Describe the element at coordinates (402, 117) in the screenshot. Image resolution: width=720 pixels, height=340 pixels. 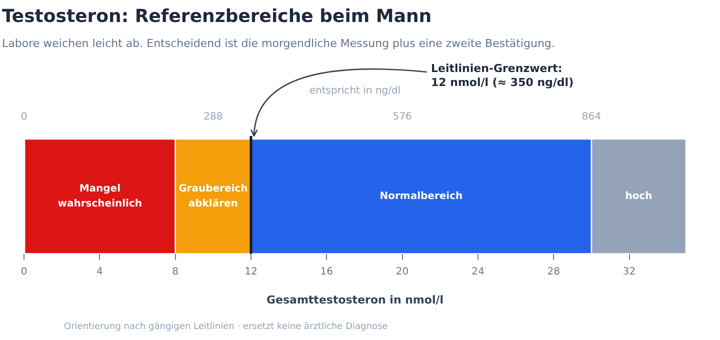
I see `x2-tick-label: 576` at that location.